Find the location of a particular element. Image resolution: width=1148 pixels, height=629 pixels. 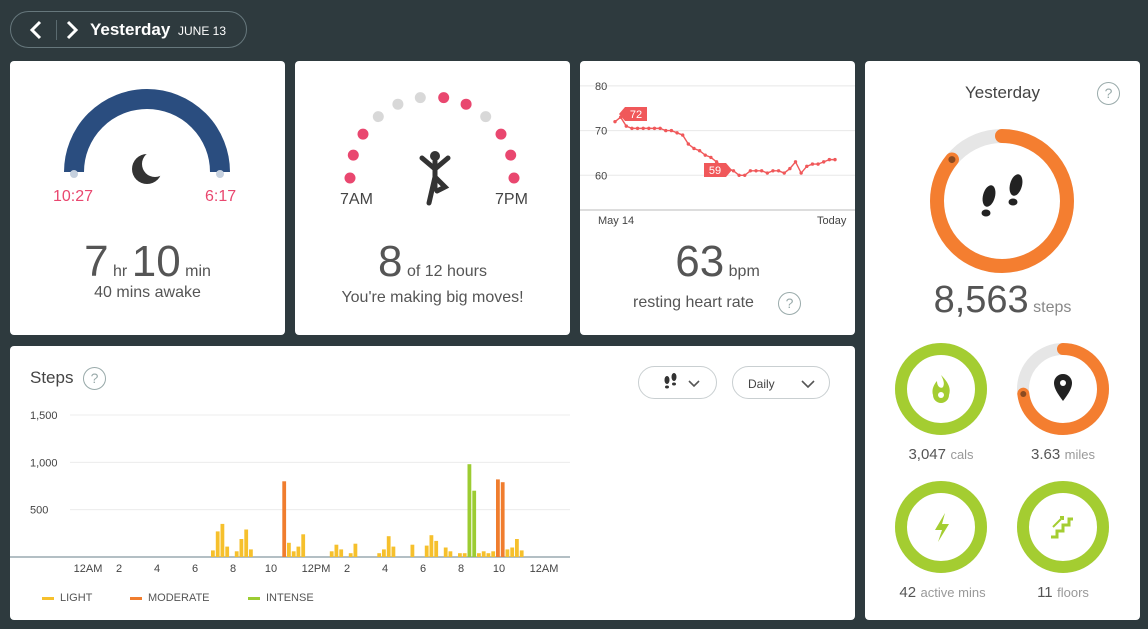

sleep-start-time: 10:27 is located at coordinates (73, 196).